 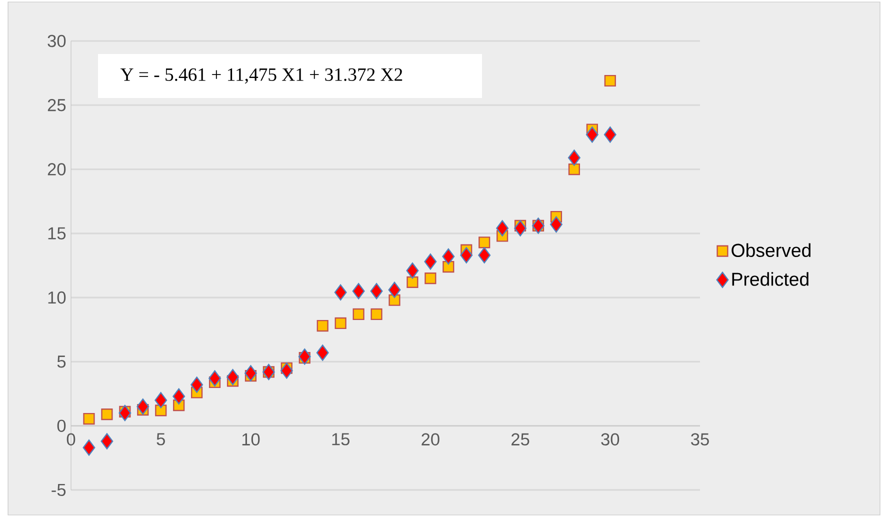 What do you see at coordinates (770, 279) in the screenshot?
I see `legend-label: Predicted` at bounding box center [770, 279].